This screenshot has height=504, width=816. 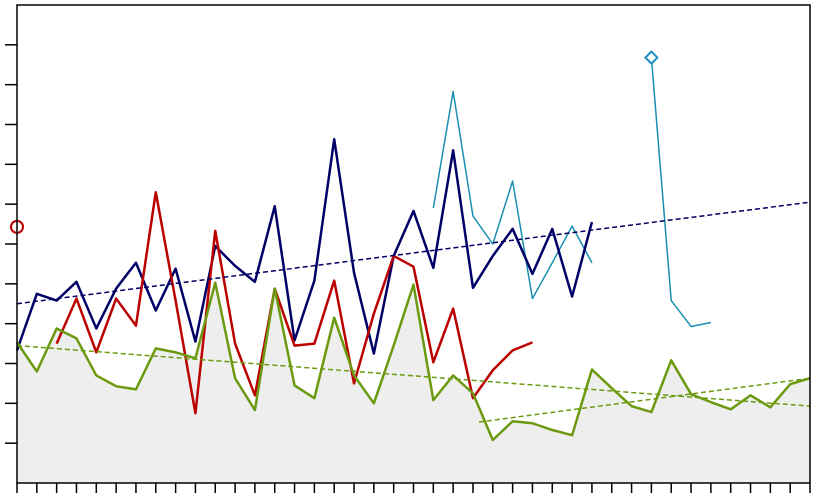 I want to click on trend-line, so click(x=413, y=375).